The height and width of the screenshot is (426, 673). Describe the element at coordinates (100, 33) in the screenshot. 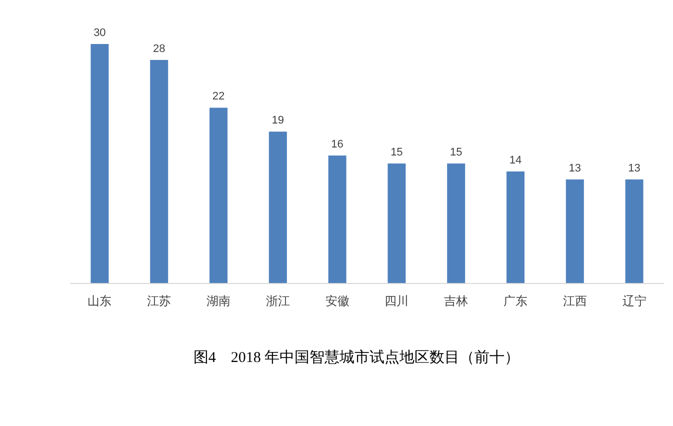

I see `data-label: 30` at that location.